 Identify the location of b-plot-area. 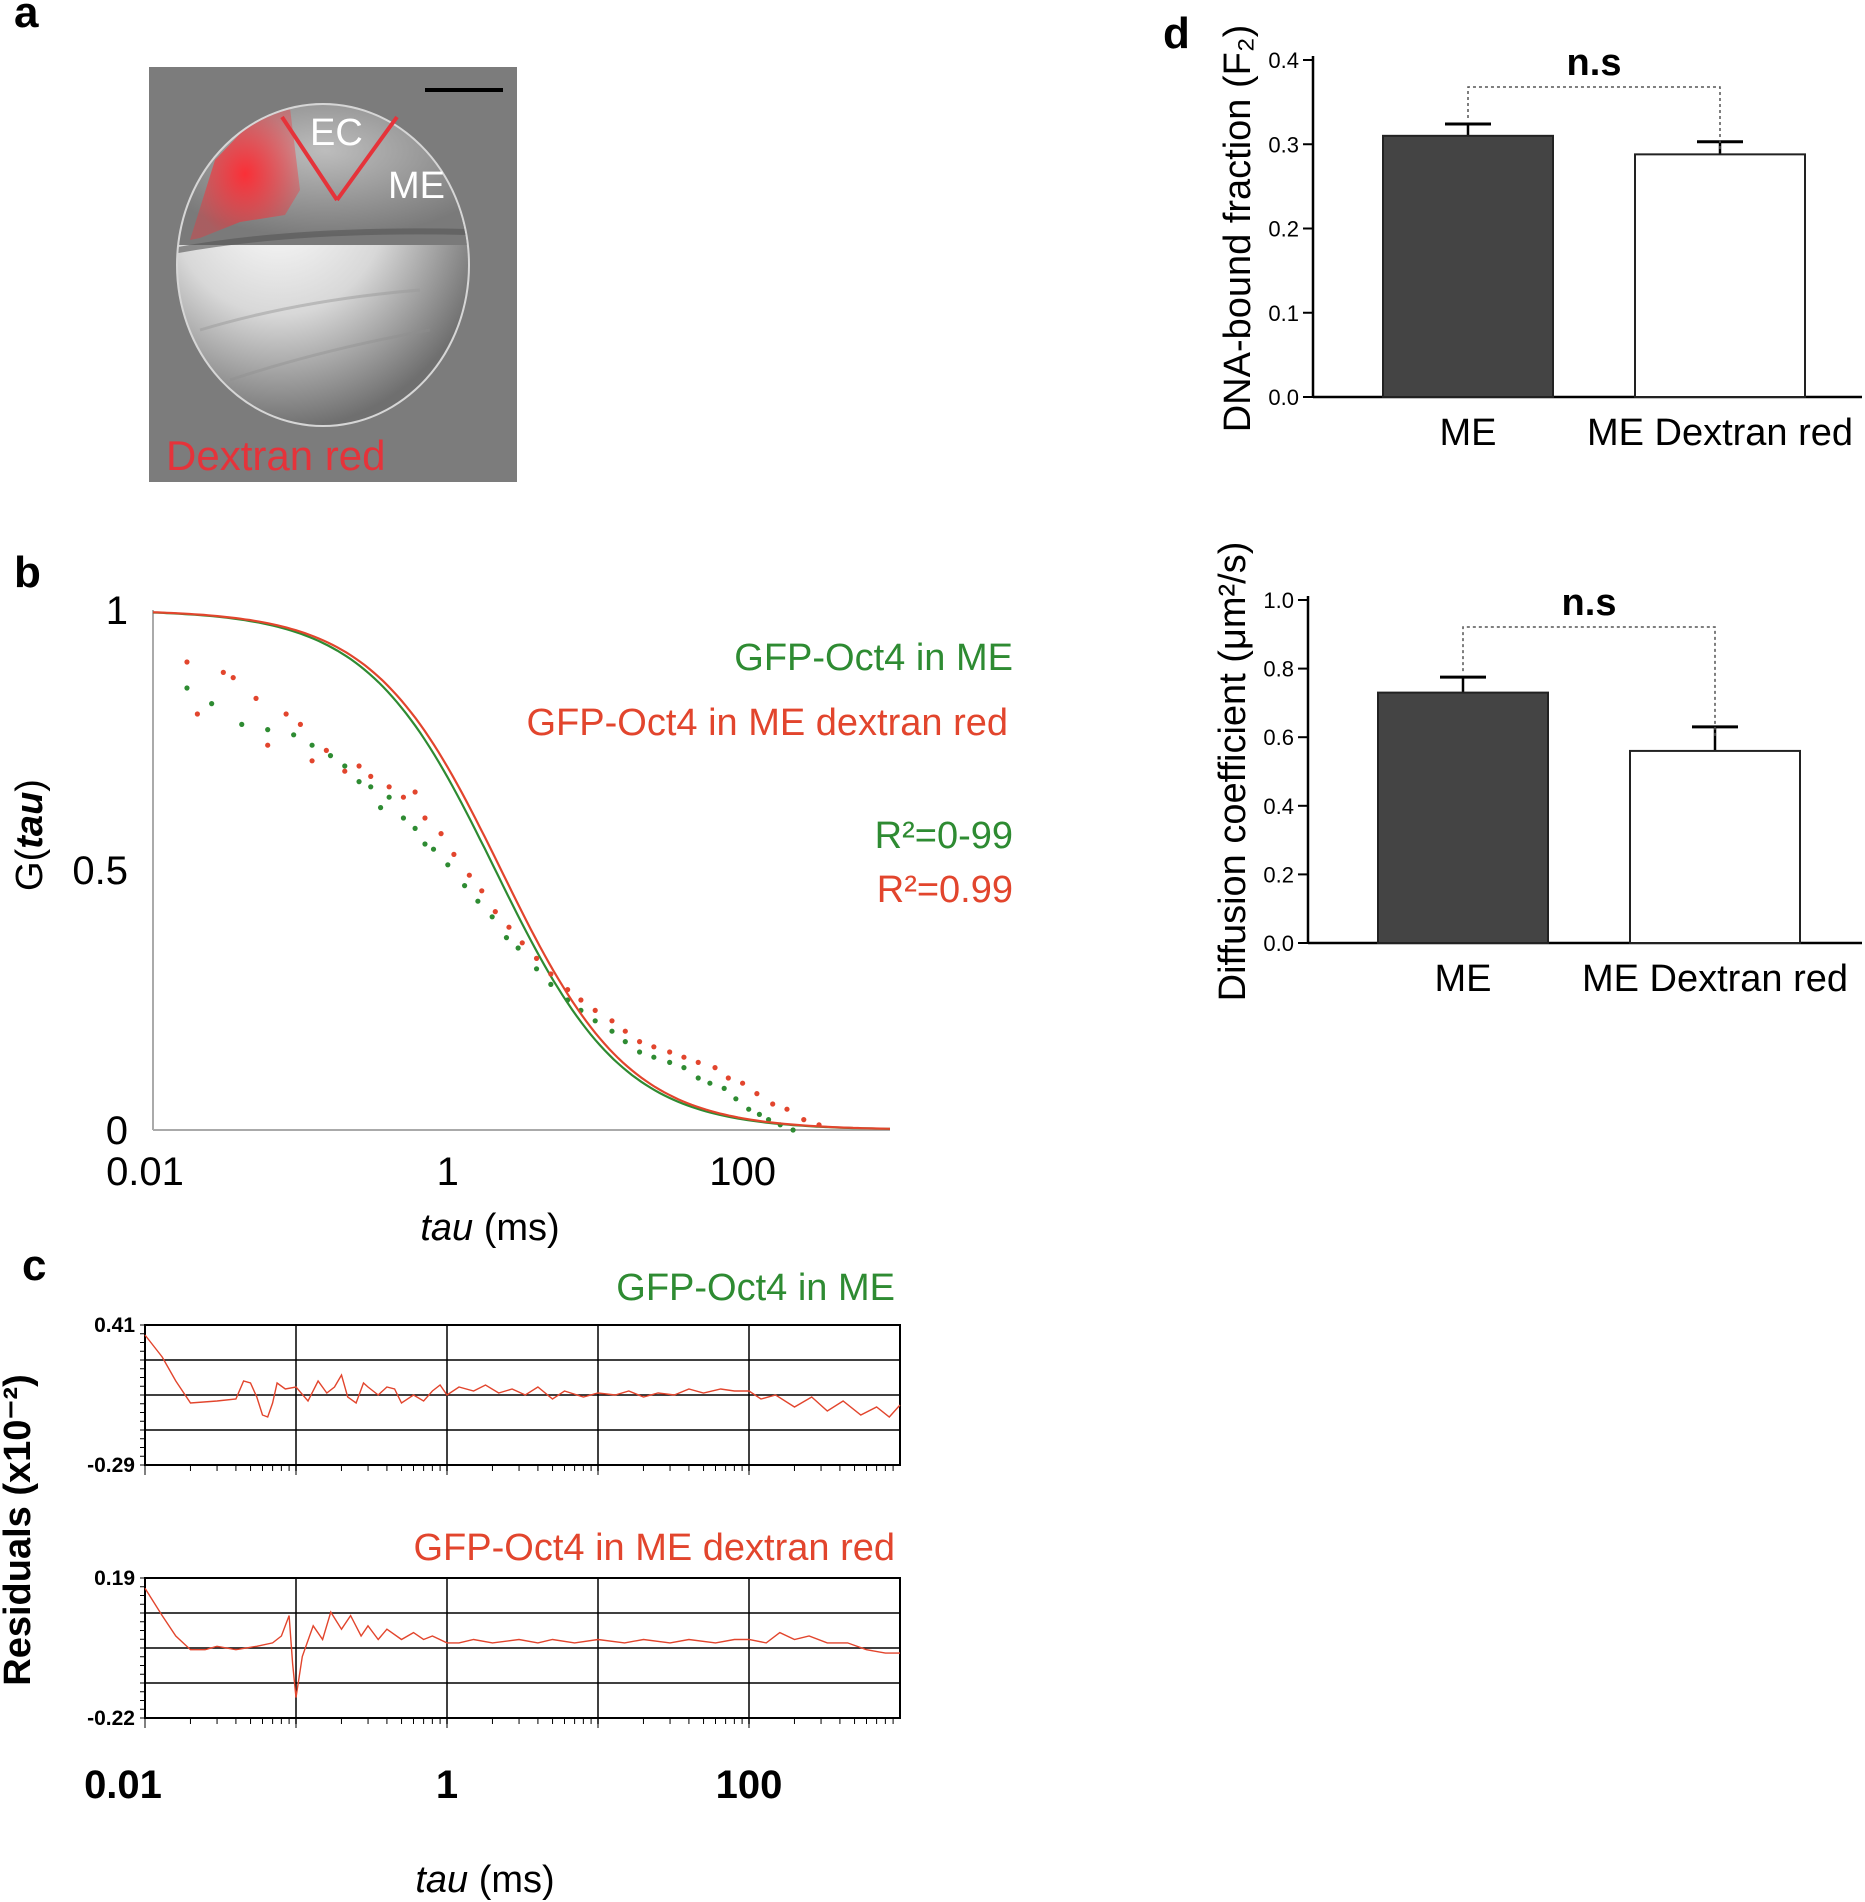
(521, 872).